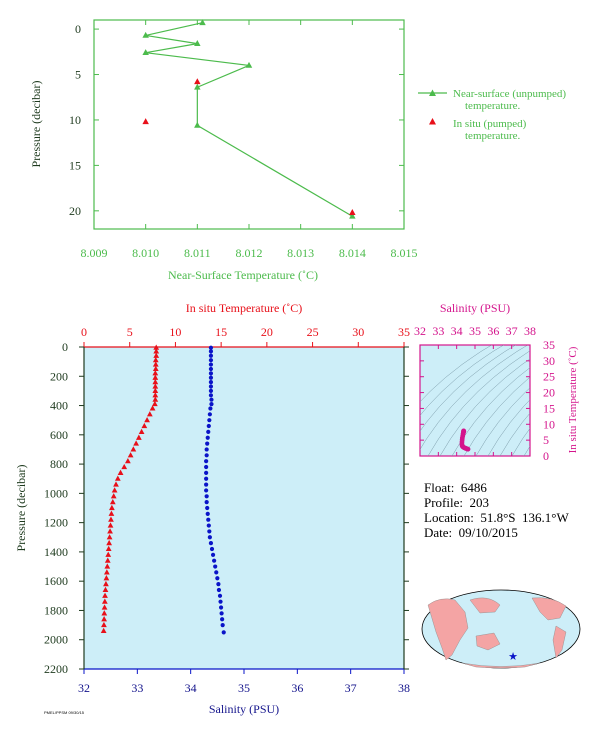  Describe the element at coordinates (549, 377) in the screenshot. I see `ts-y-tick-label: 25` at that location.